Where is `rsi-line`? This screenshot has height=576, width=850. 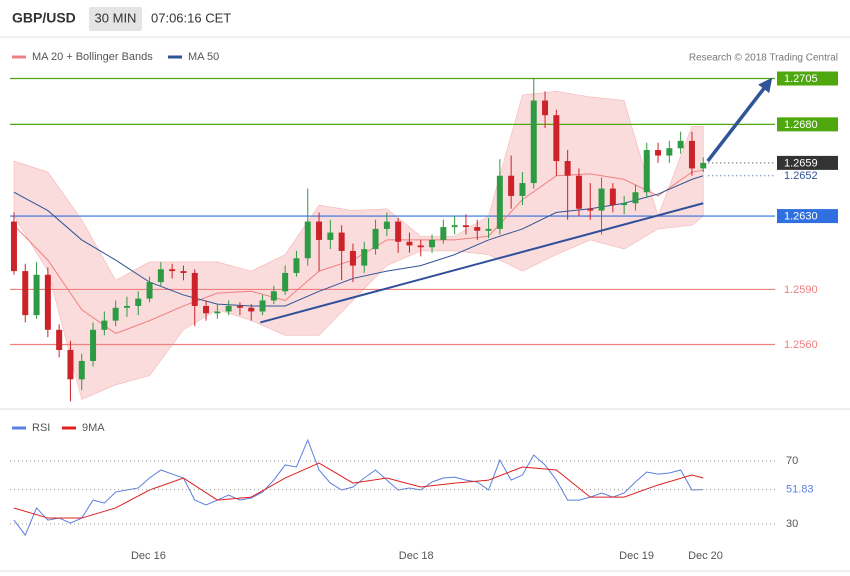
rsi-line is located at coordinates (358, 490).